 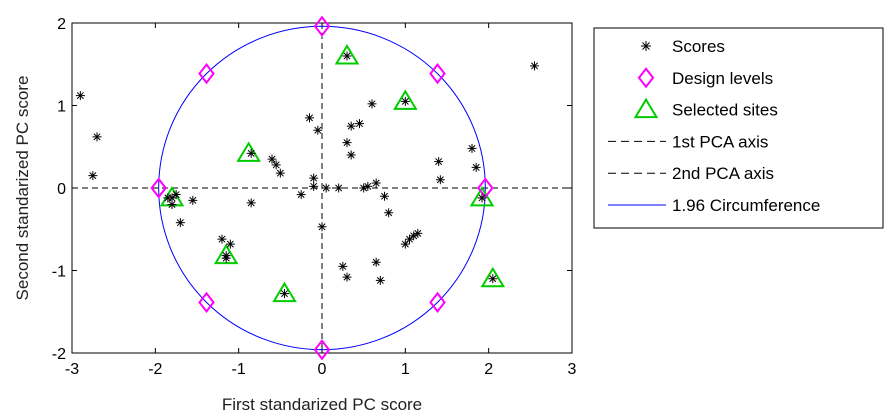 What do you see at coordinates (322, 404) in the screenshot?
I see `x-axis-label: First standarized PC score` at bounding box center [322, 404].